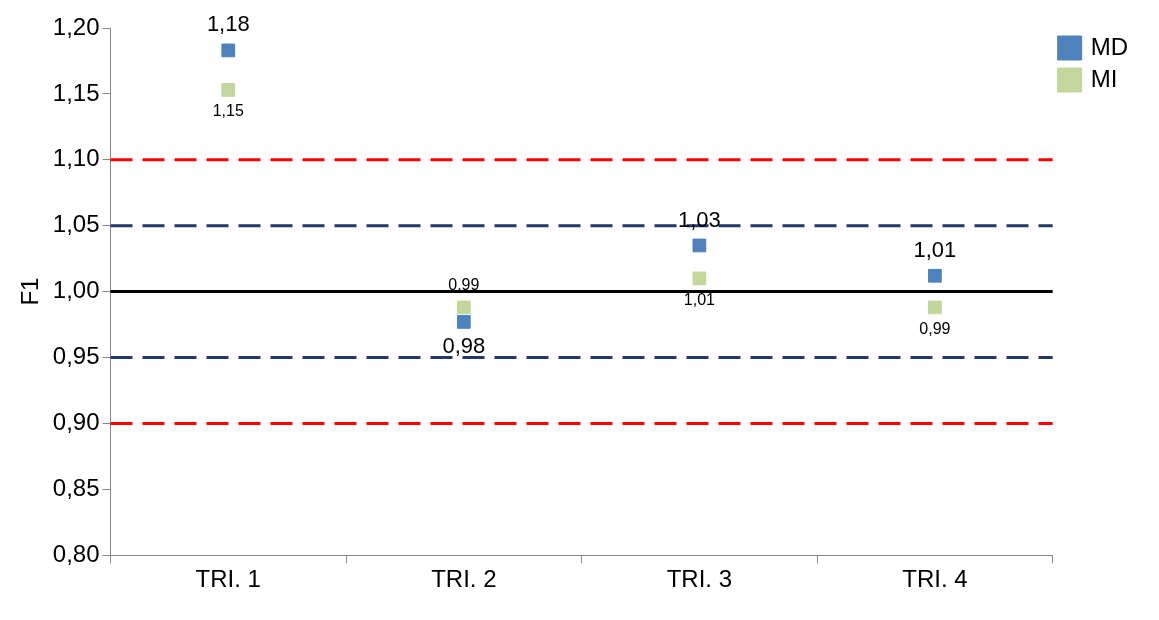 The width and height of the screenshot is (1159, 620). What do you see at coordinates (76, 422) in the screenshot?
I see `y-tick-label: 0,90` at bounding box center [76, 422].